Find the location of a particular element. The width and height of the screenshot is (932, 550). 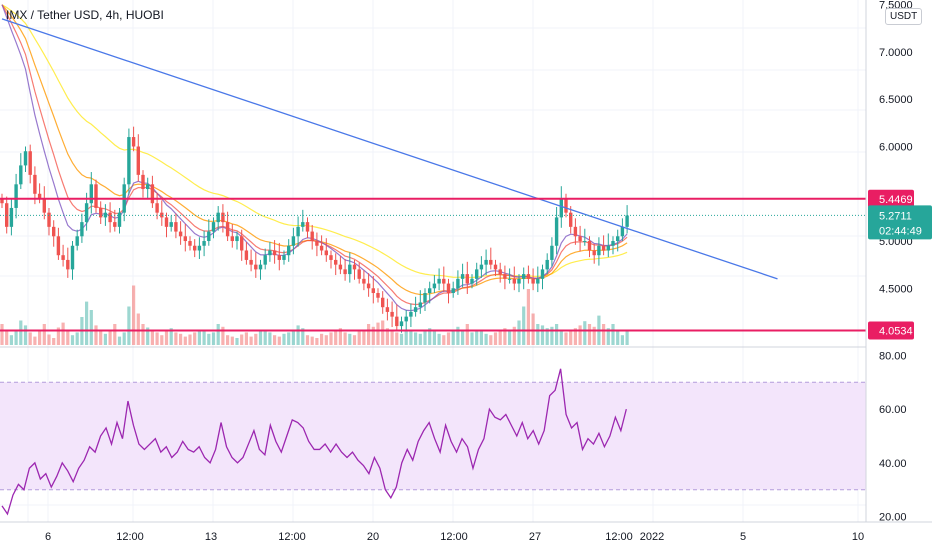

chart-title: IMX / Tether USD, 4h, HUOBI is located at coordinates (85, 15).